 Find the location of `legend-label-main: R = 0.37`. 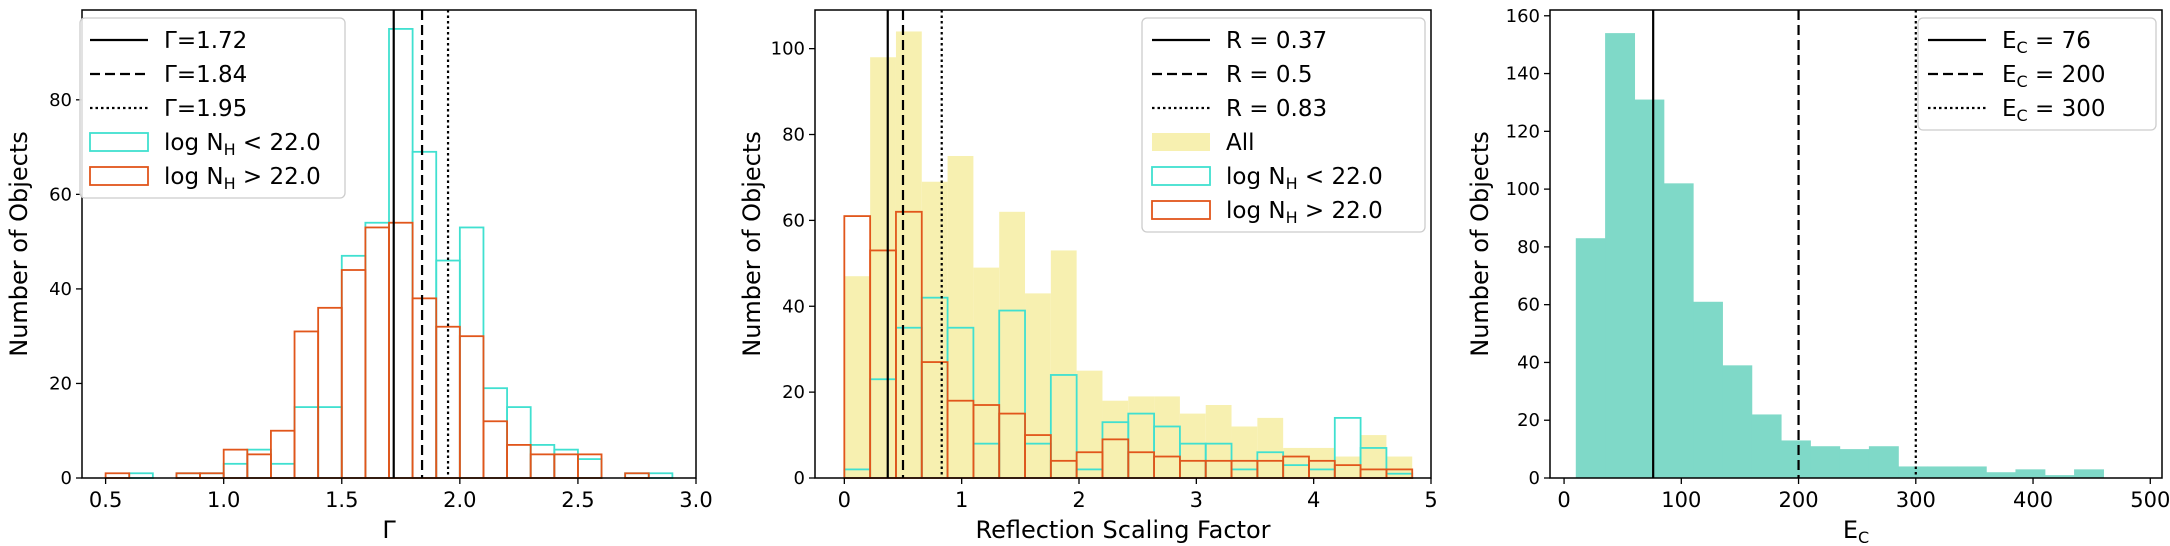

legend-label-main: R = 0.37 is located at coordinates (1276, 41).